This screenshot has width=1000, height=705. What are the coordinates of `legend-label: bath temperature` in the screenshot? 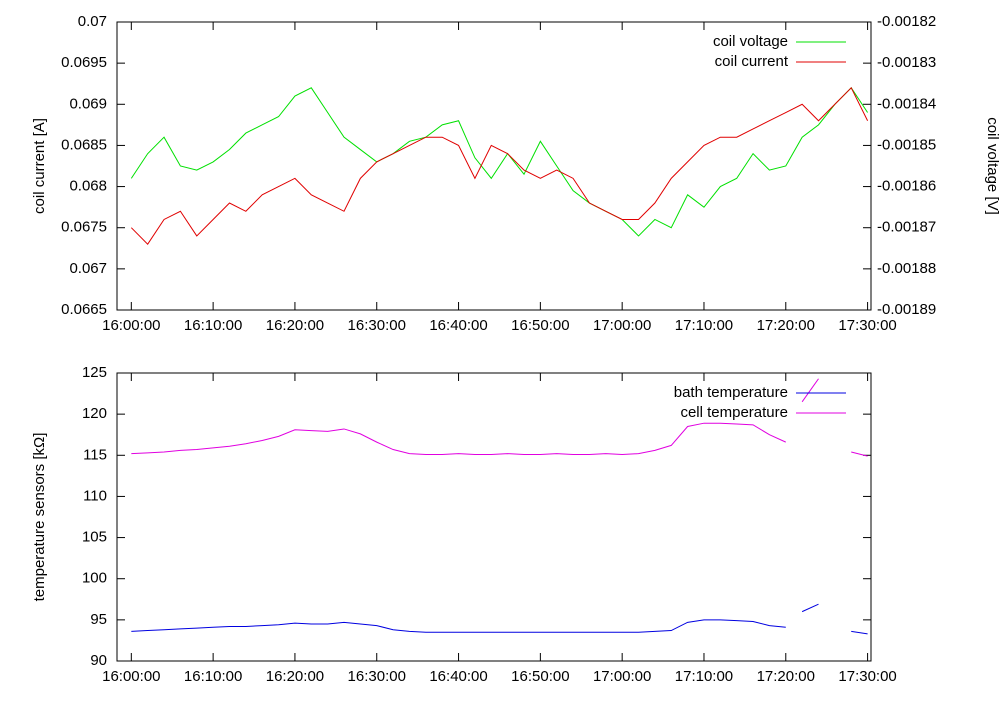 It's located at (731, 392).